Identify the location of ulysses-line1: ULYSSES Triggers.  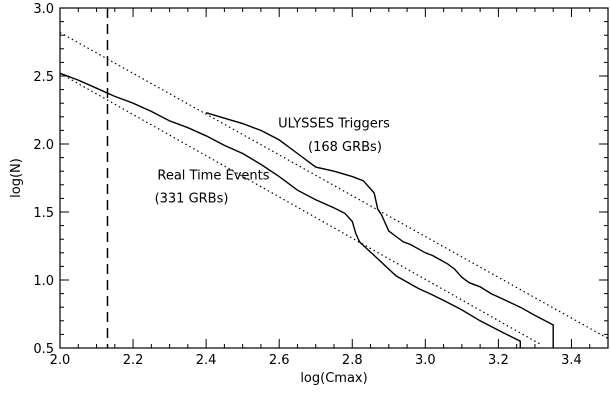
(334, 124).